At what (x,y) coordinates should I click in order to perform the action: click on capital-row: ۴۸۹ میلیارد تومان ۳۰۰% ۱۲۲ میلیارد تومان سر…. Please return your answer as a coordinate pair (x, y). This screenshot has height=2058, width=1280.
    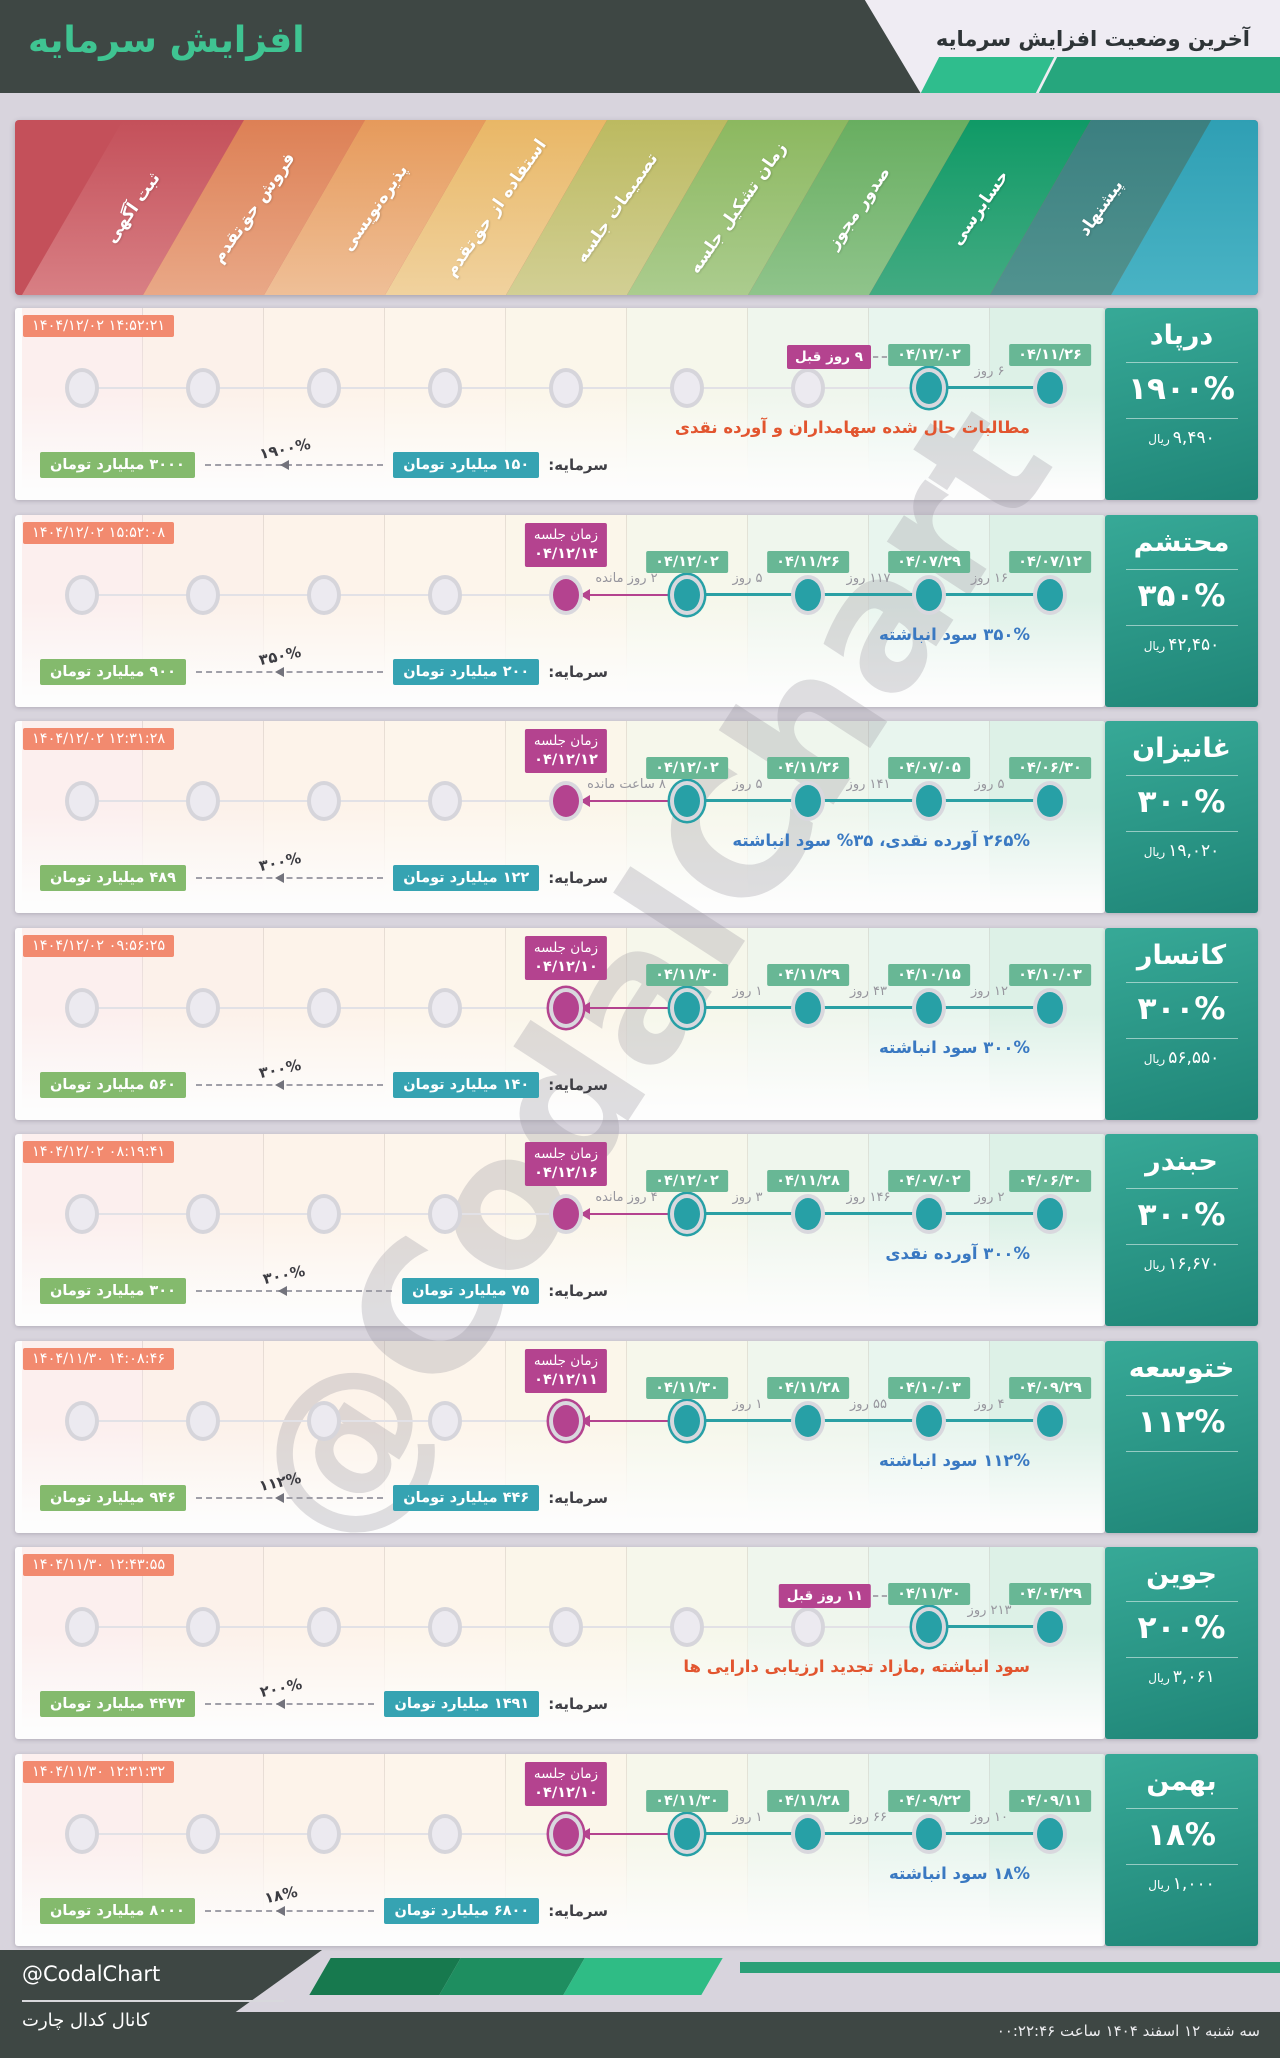
    Looking at the image, I should click on (324, 872).